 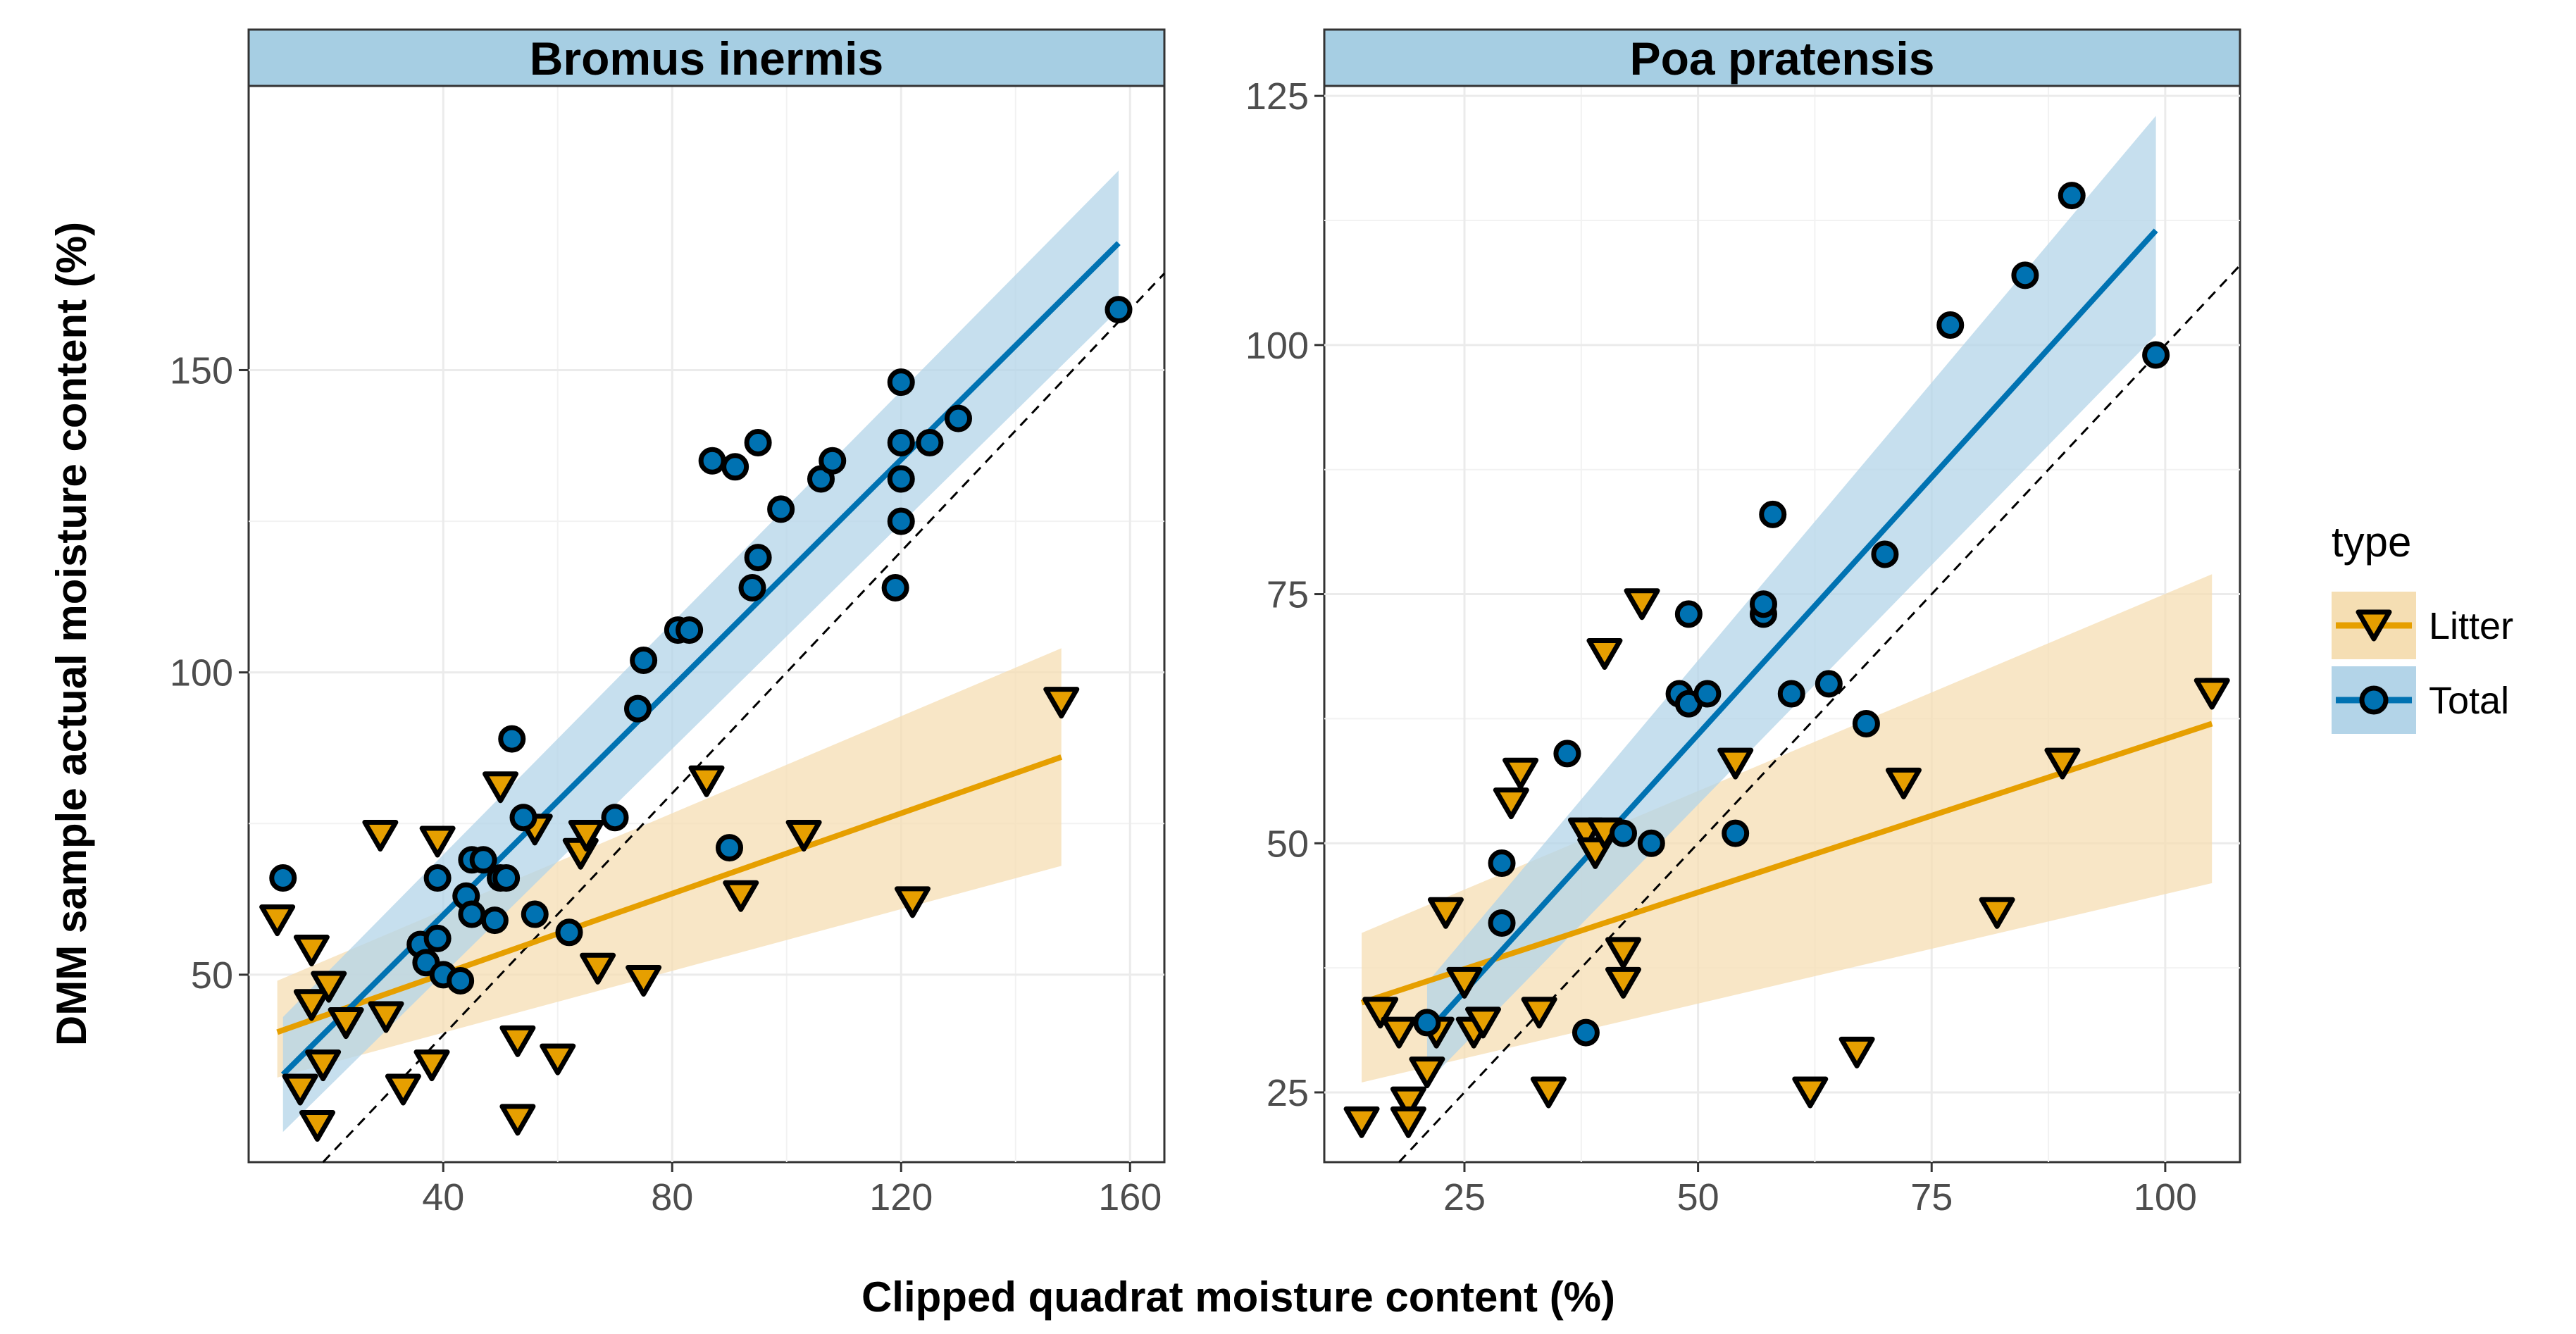 I want to click on y-tick-label: 25, so click(x=1288, y=1093).